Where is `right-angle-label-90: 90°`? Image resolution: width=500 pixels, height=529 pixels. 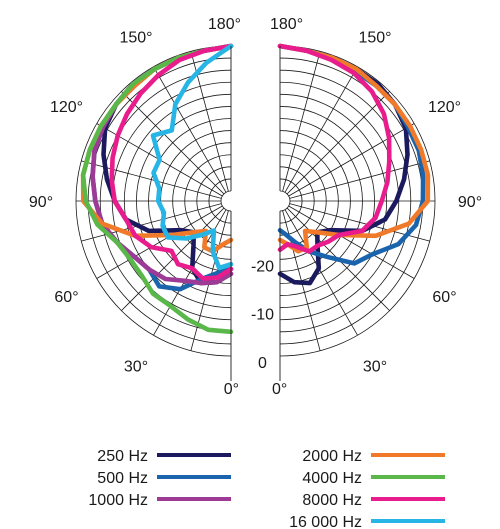 right-angle-label-90: 90° is located at coordinates (470, 202).